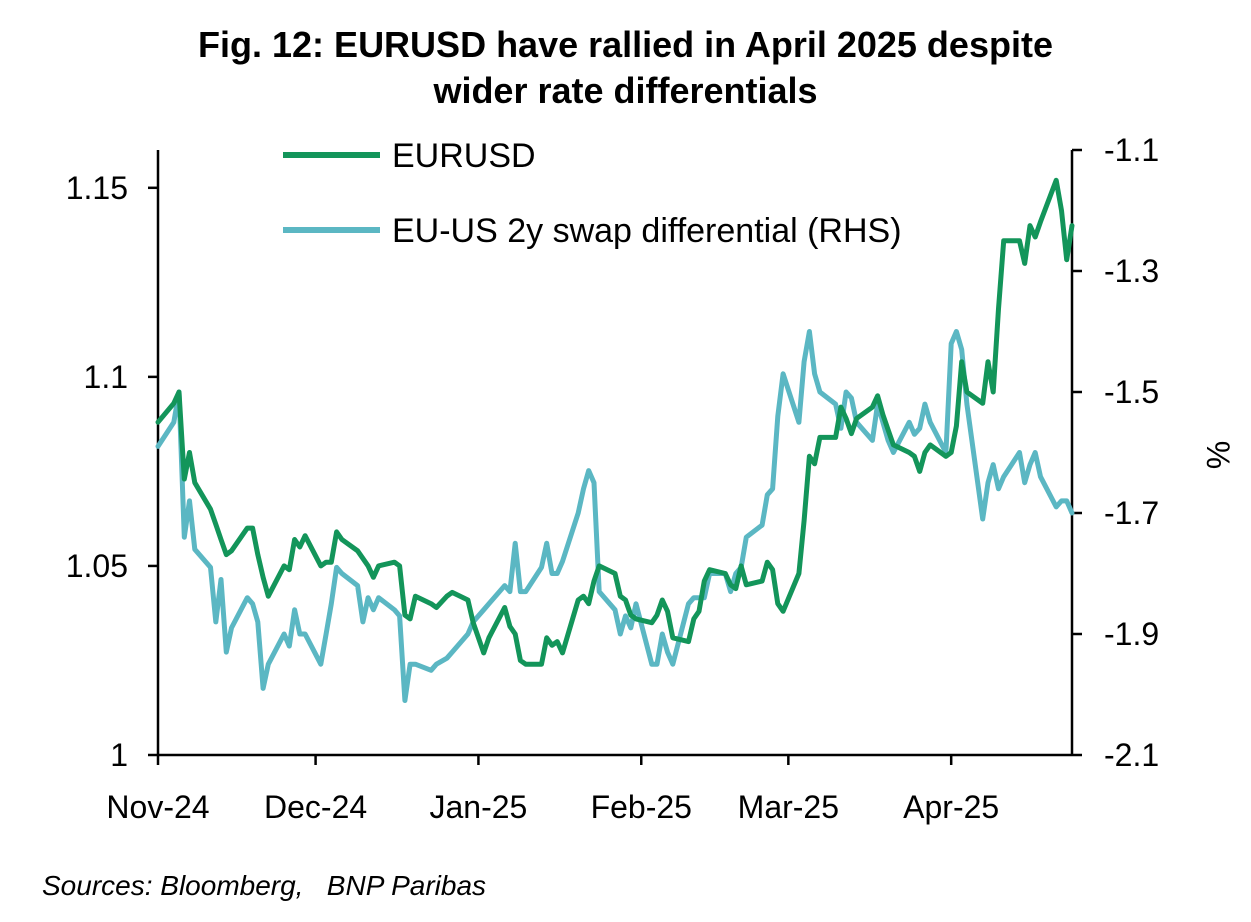 The image size is (1251, 922). What do you see at coordinates (1131, 150) in the screenshot?
I see `right-y-tick-label: -1.1` at bounding box center [1131, 150].